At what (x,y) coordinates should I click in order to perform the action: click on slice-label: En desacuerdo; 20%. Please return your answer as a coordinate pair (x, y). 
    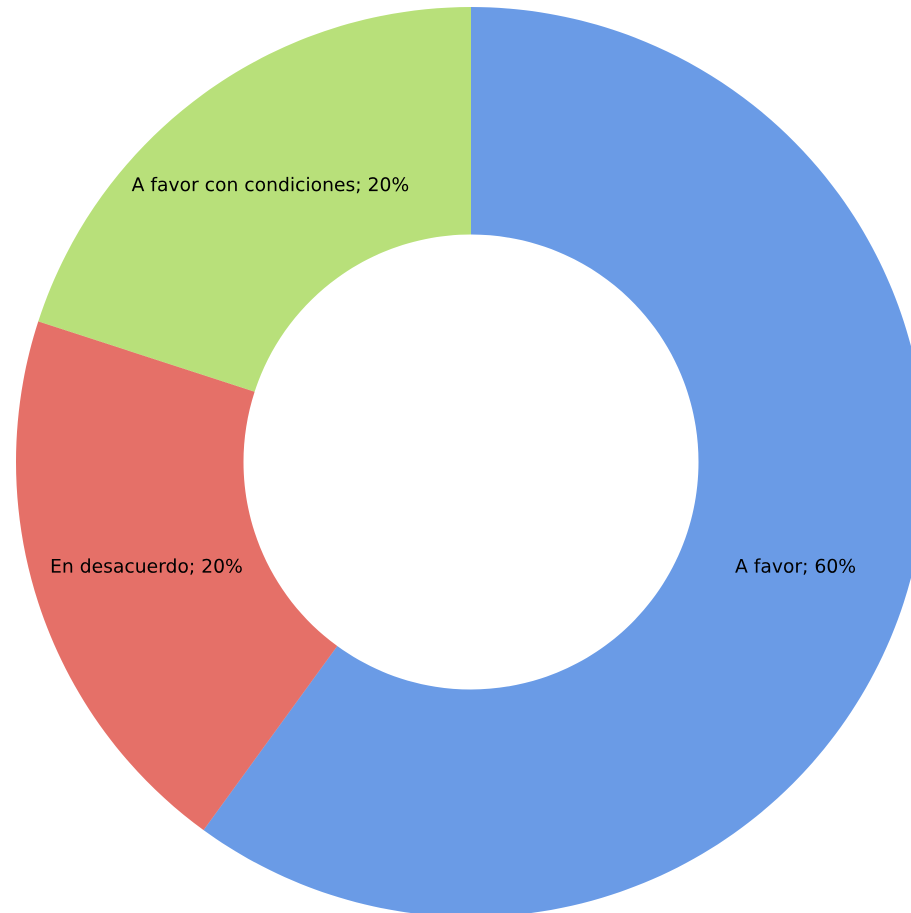
    Looking at the image, I should click on (147, 566).